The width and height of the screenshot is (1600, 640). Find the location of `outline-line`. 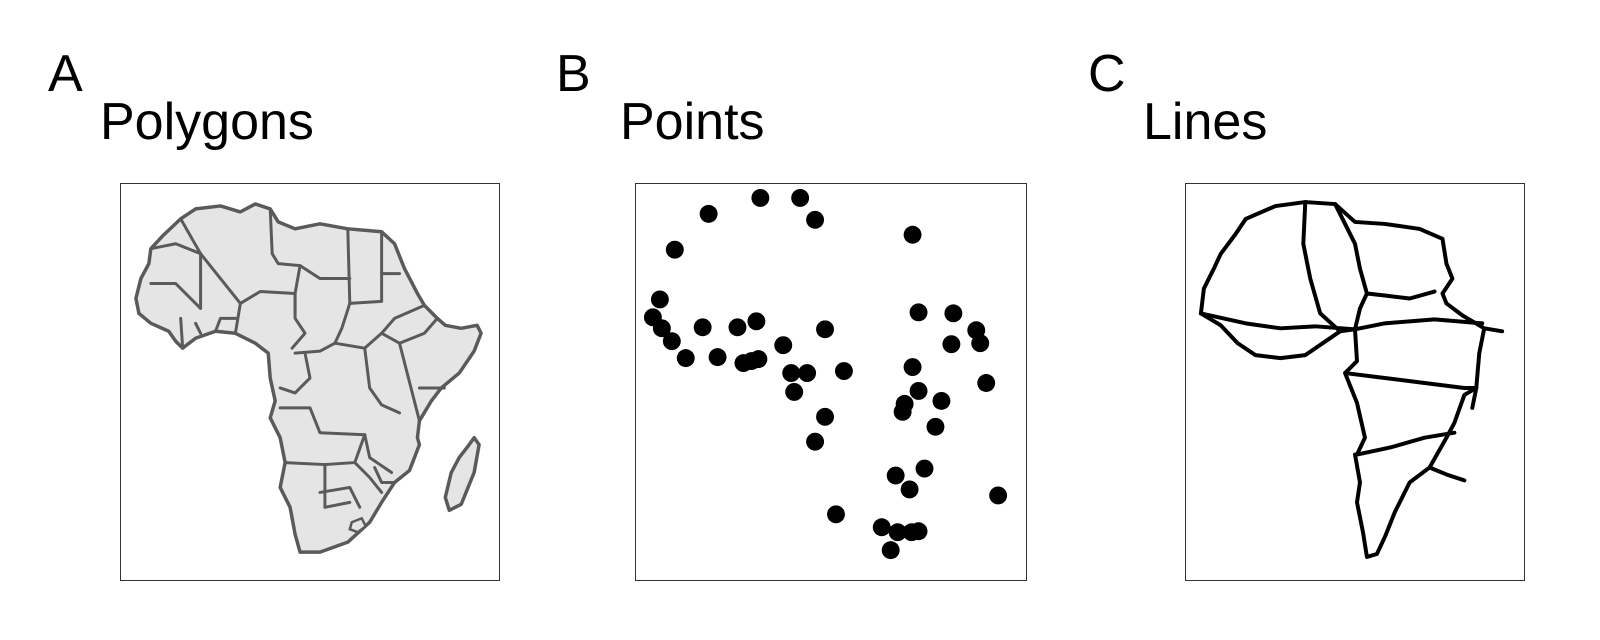

outline-line is located at coordinates (1351, 379).